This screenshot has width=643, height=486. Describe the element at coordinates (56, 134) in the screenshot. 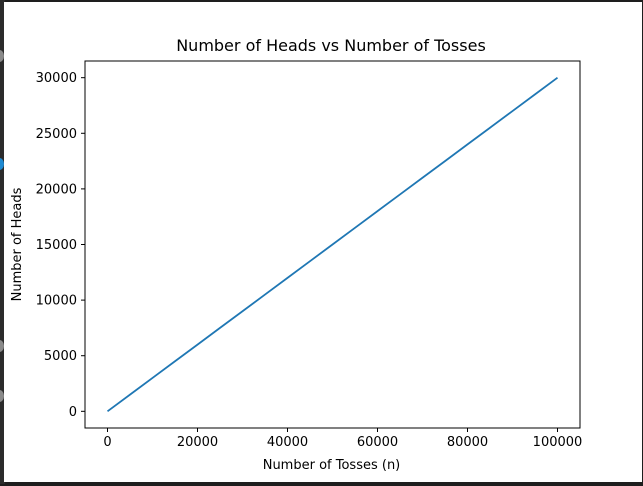

I see `y-tick-label: 25000` at that location.